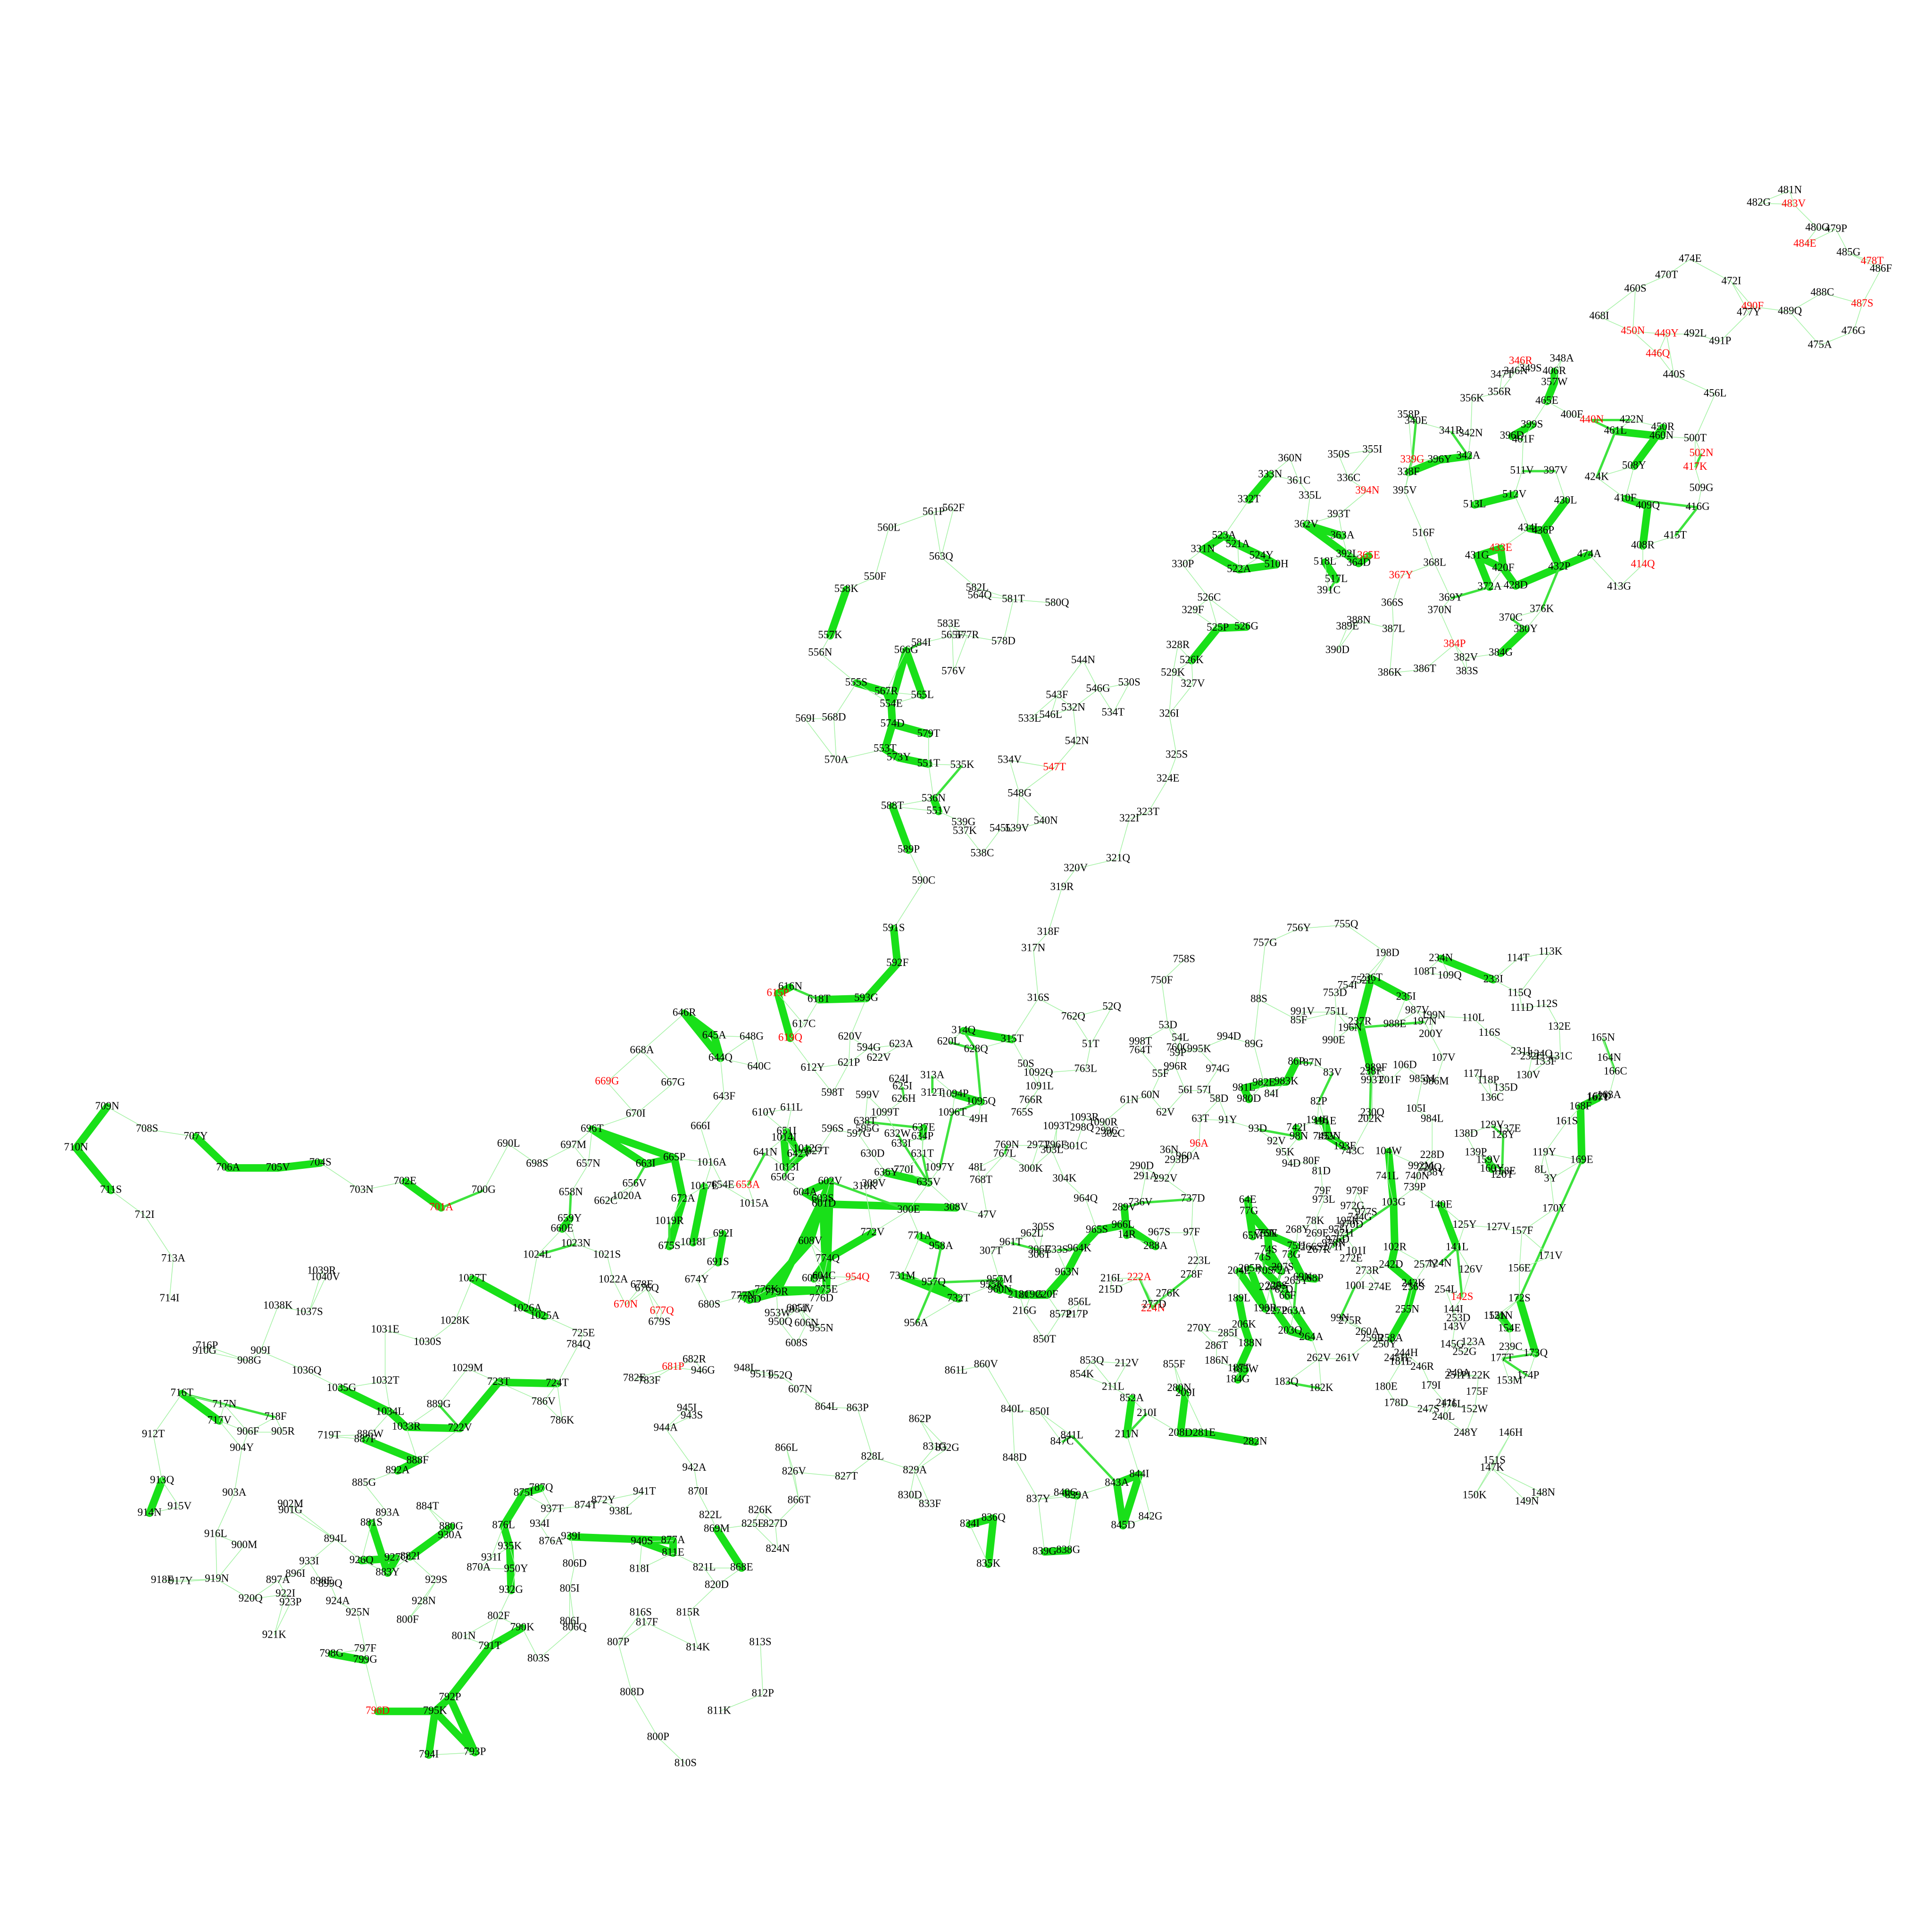  Describe the element at coordinates (1030, 718) in the screenshot. I see `node-label-533L: 533L` at that location.